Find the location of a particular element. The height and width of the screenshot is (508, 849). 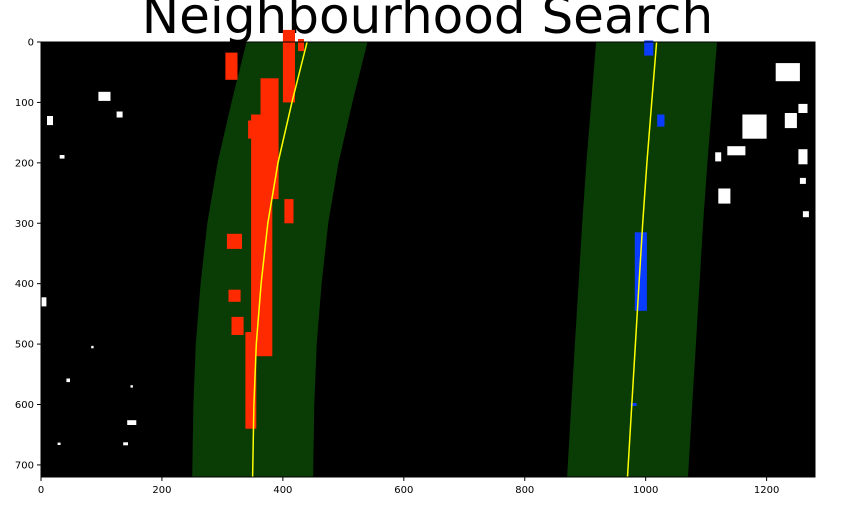

x-tick-label-4: 800 is located at coordinates (524, 490).